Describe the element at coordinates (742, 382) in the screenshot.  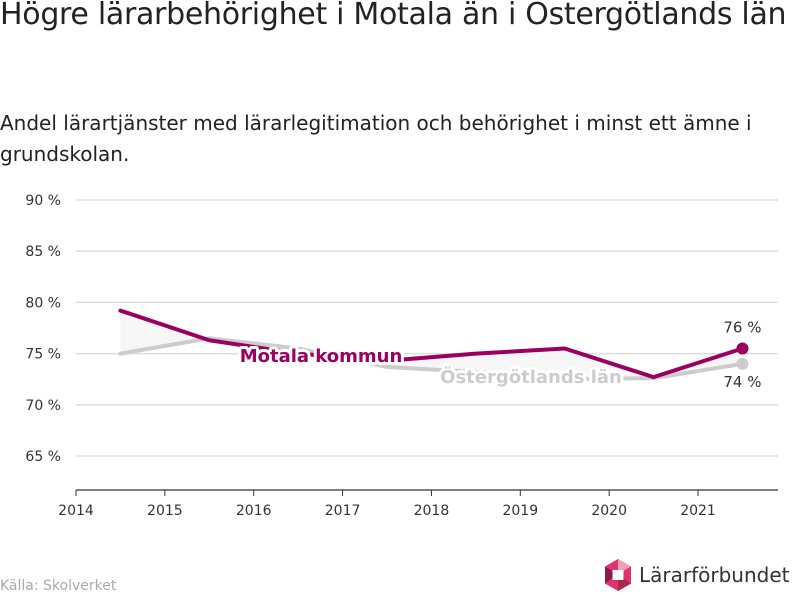
I see `data-label-lan: 74 %` at that location.